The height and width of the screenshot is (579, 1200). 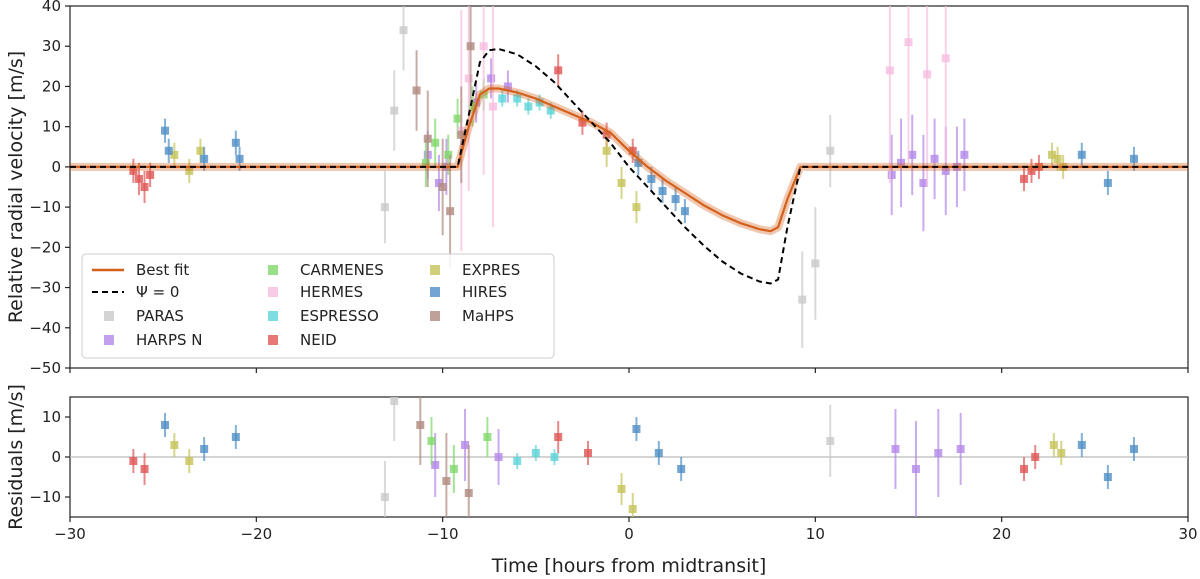 What do you see at coordinates (342, 270) in the screenshot?
I see `legend-label: CARMENES` at bounding box center [342, 270].